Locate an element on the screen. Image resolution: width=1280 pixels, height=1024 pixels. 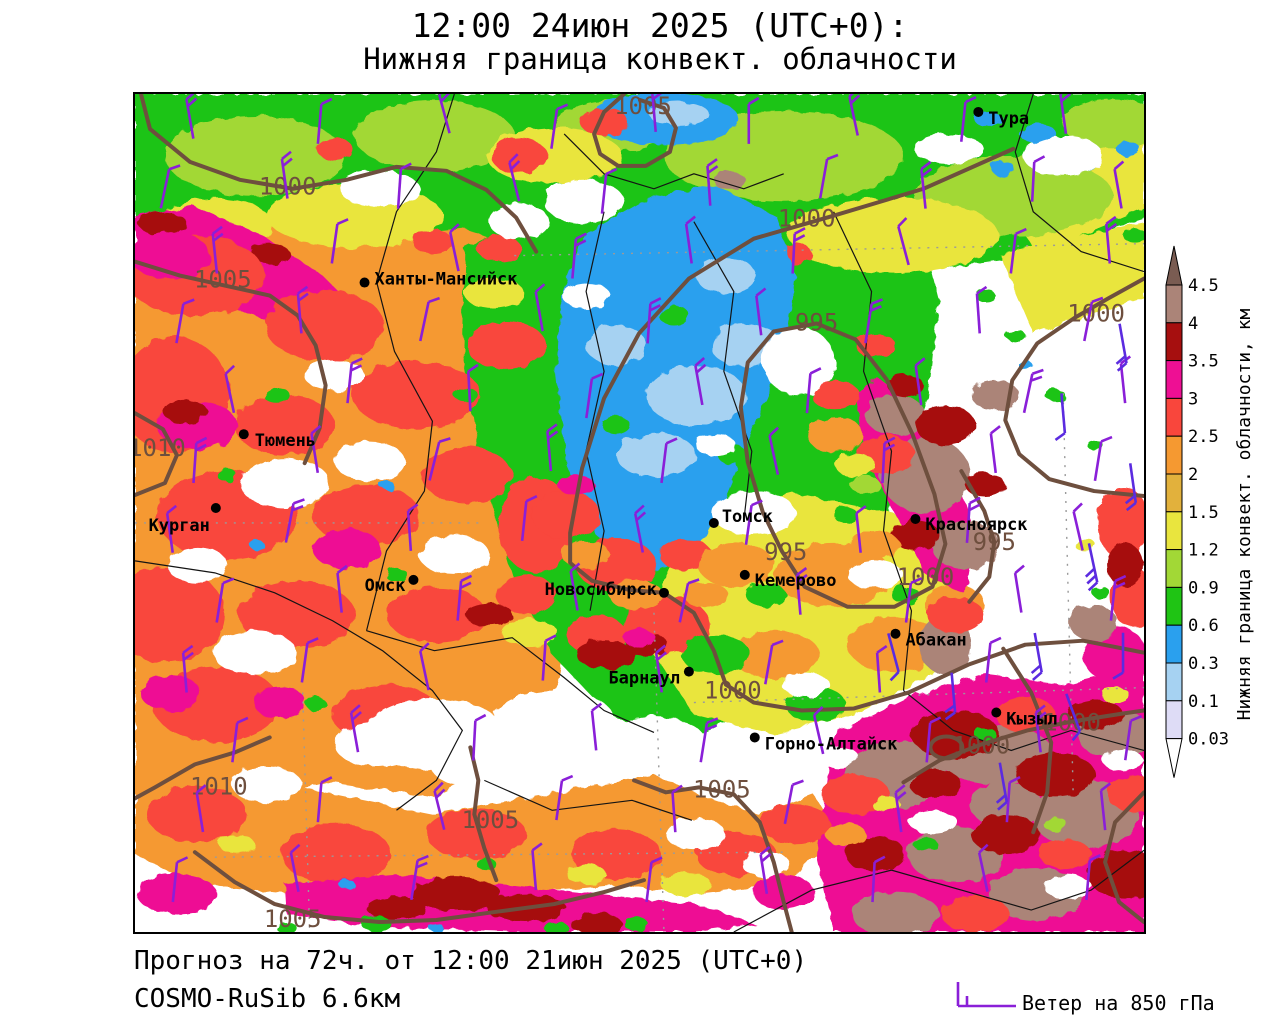
colorbar-value: 0.3 is located at coordinates (1203, 664).